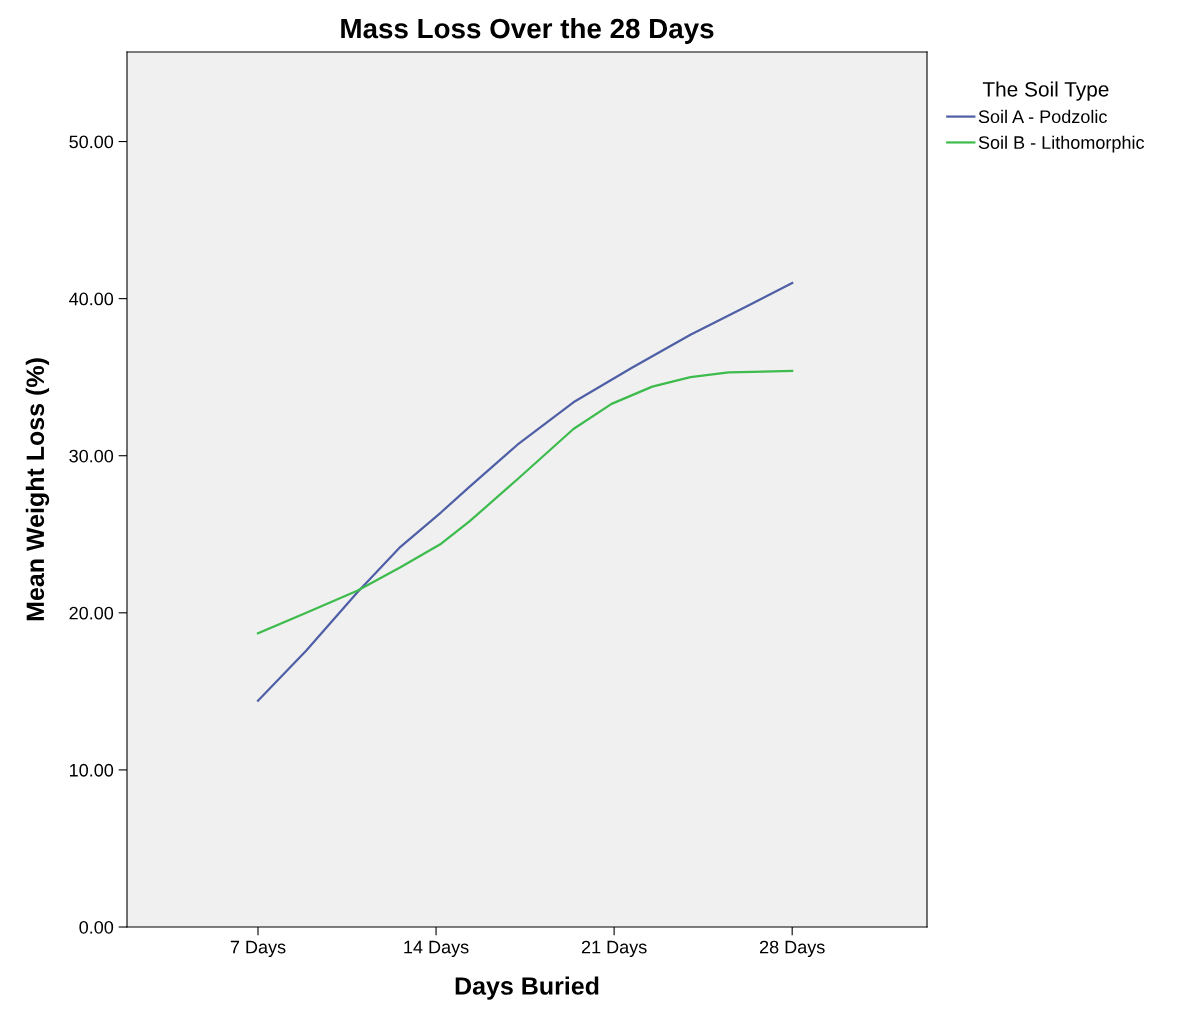 The height and width of the screenshot is (1021, 1183). I want to click on line-series, so click(525, 502).